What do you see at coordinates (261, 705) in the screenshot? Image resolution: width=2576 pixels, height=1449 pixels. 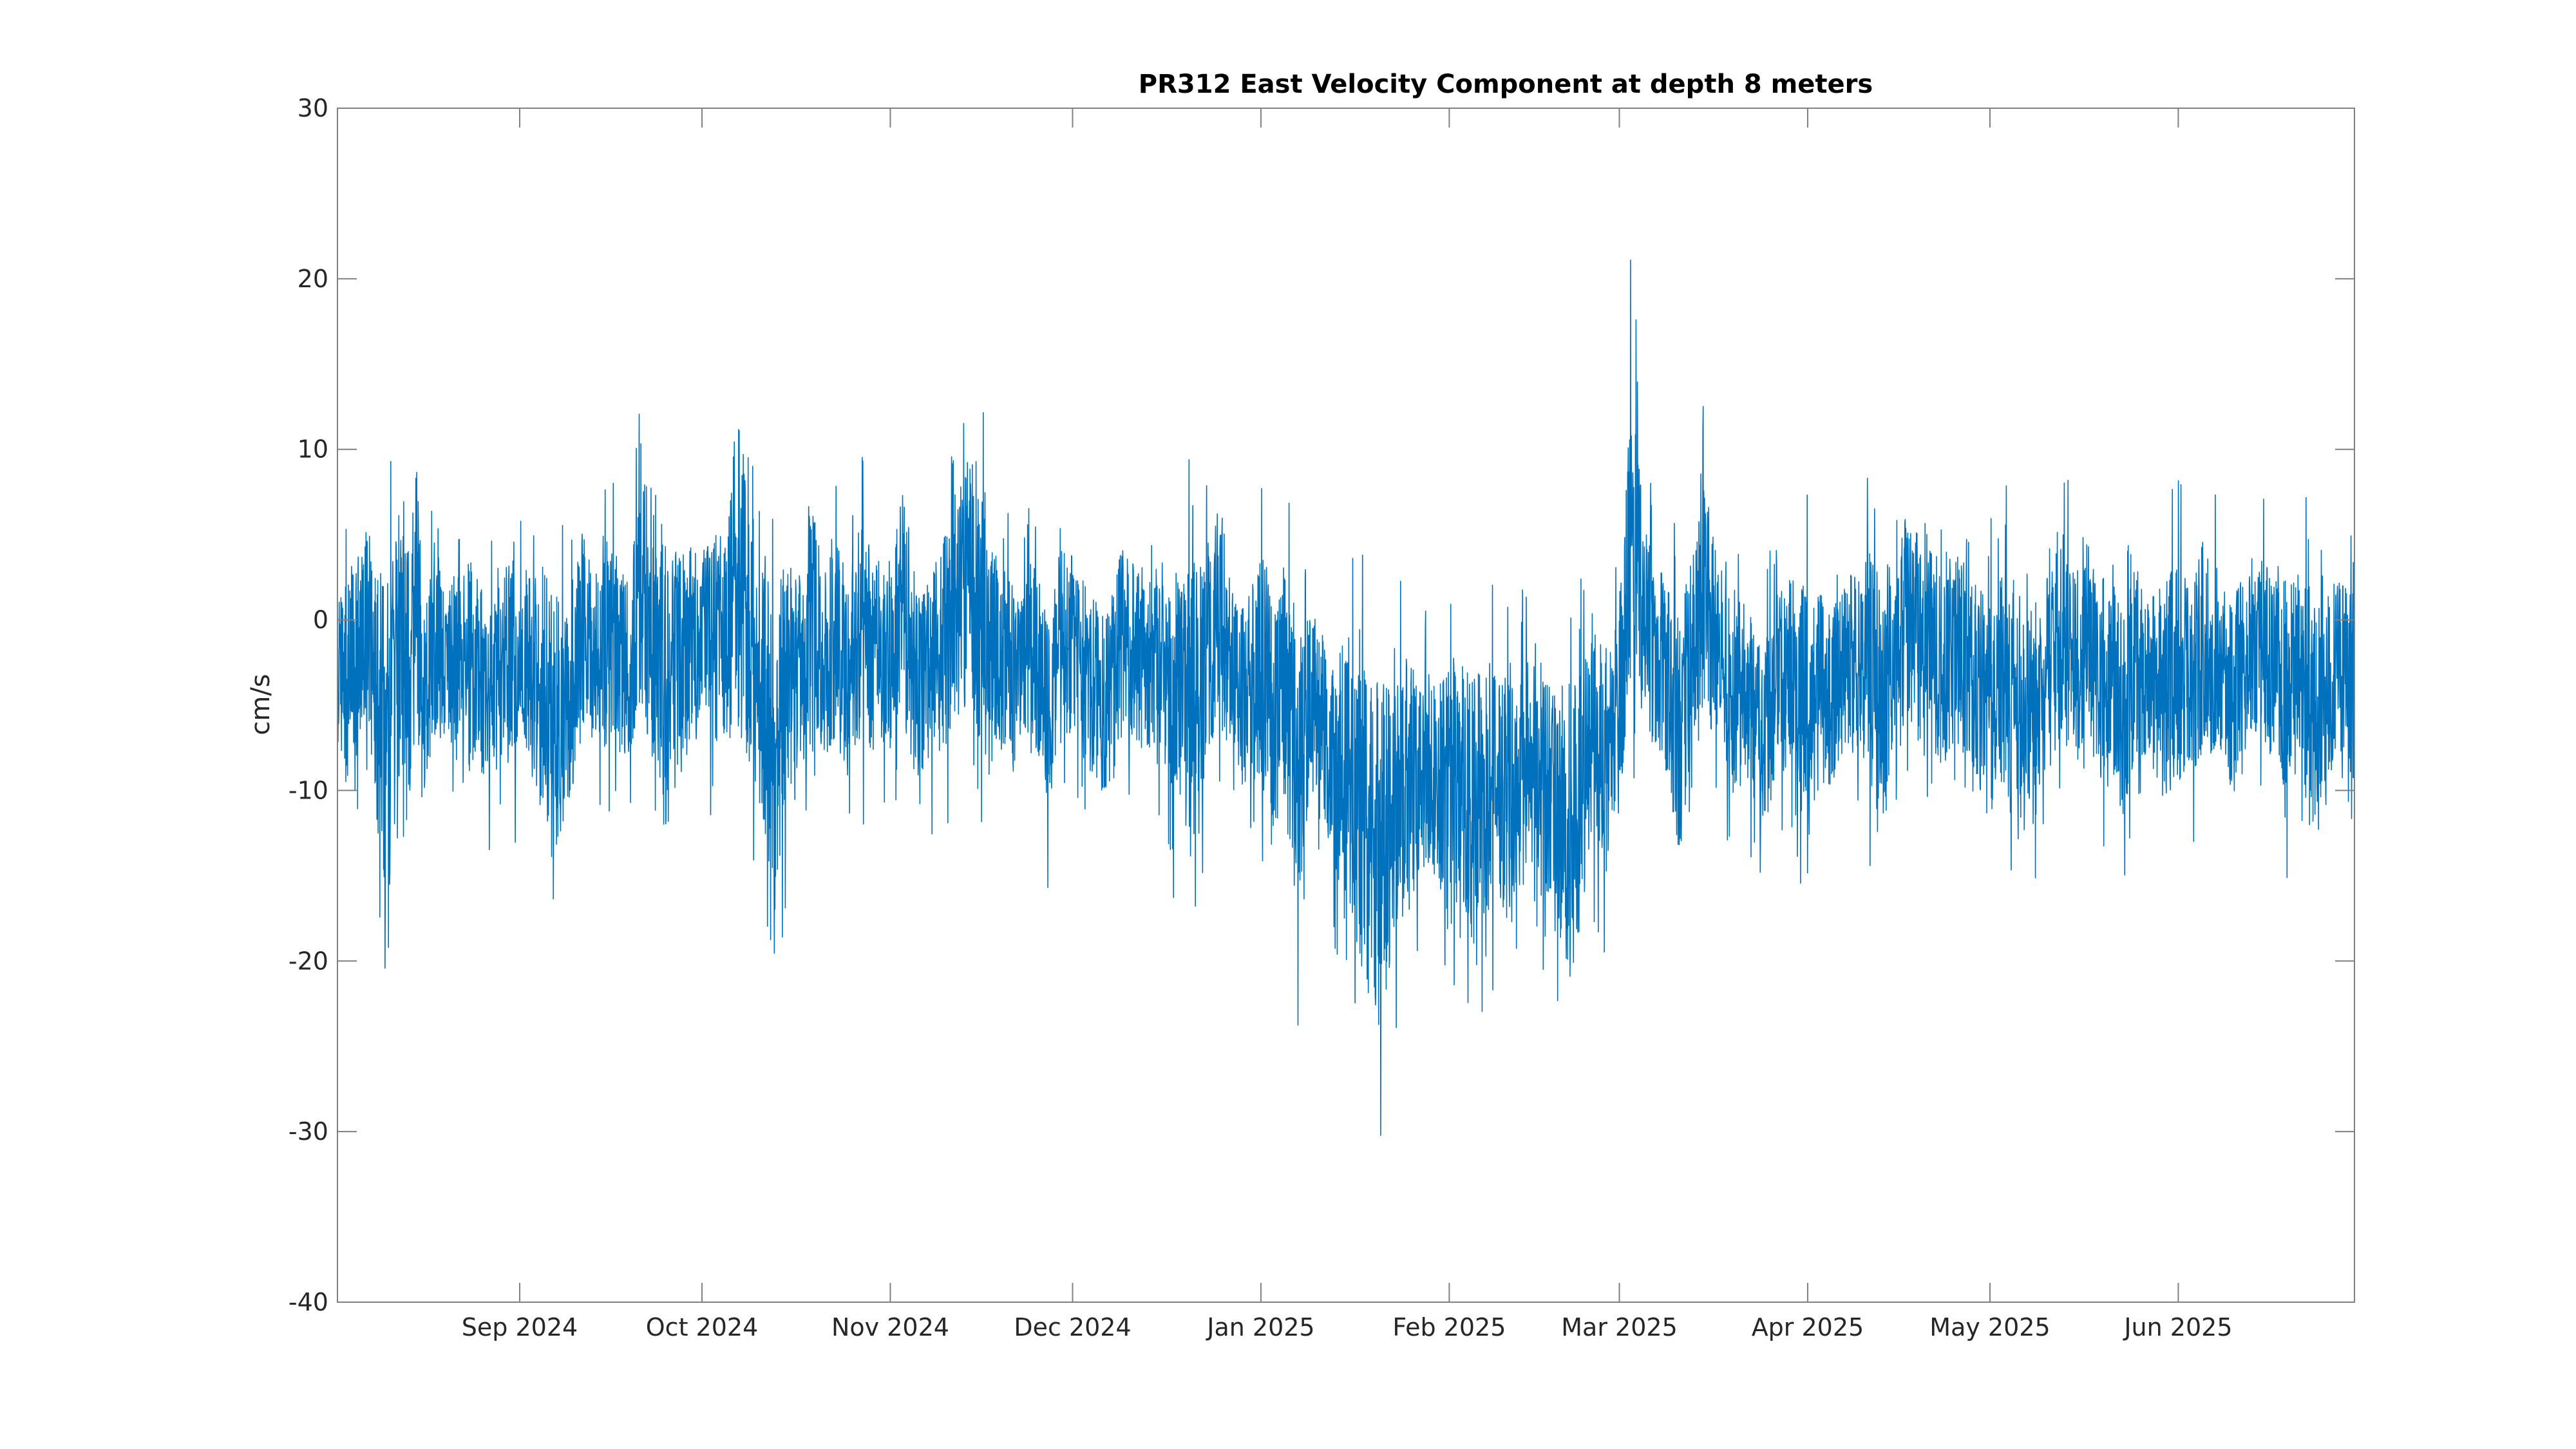 I see `y-axis-label: cm/s` at bounding box center [261, 705].